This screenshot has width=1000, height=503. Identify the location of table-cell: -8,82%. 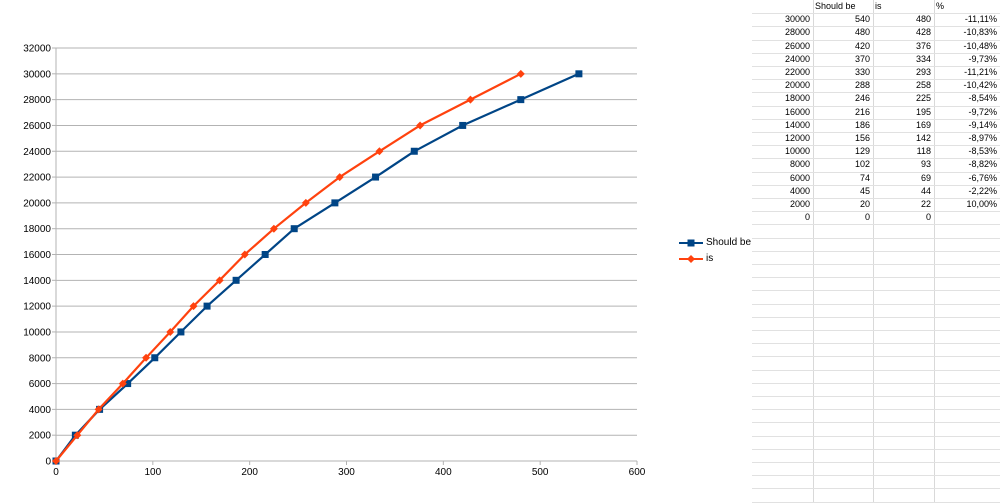
(982, 164).